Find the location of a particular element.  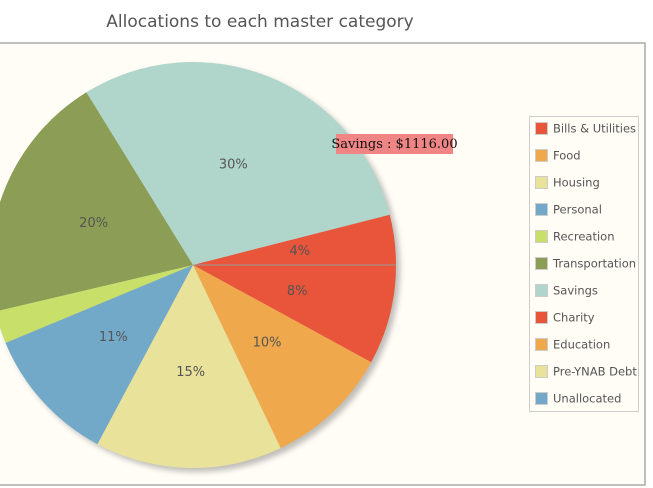

slice-label: 20% is located at coordinates (93, 223).